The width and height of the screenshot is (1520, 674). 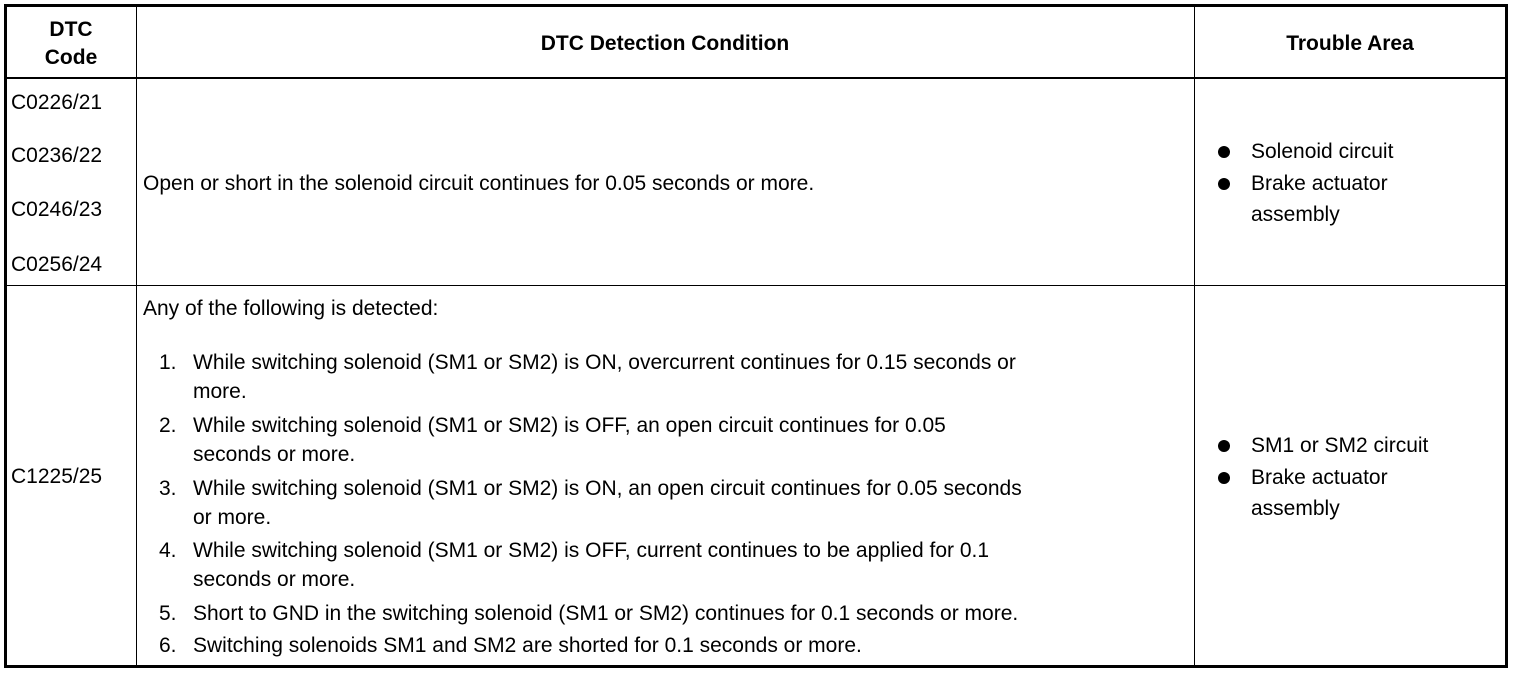 I want to click on trouble-area: SM1 or SM2 circuit, so click(x=1340, y=445).